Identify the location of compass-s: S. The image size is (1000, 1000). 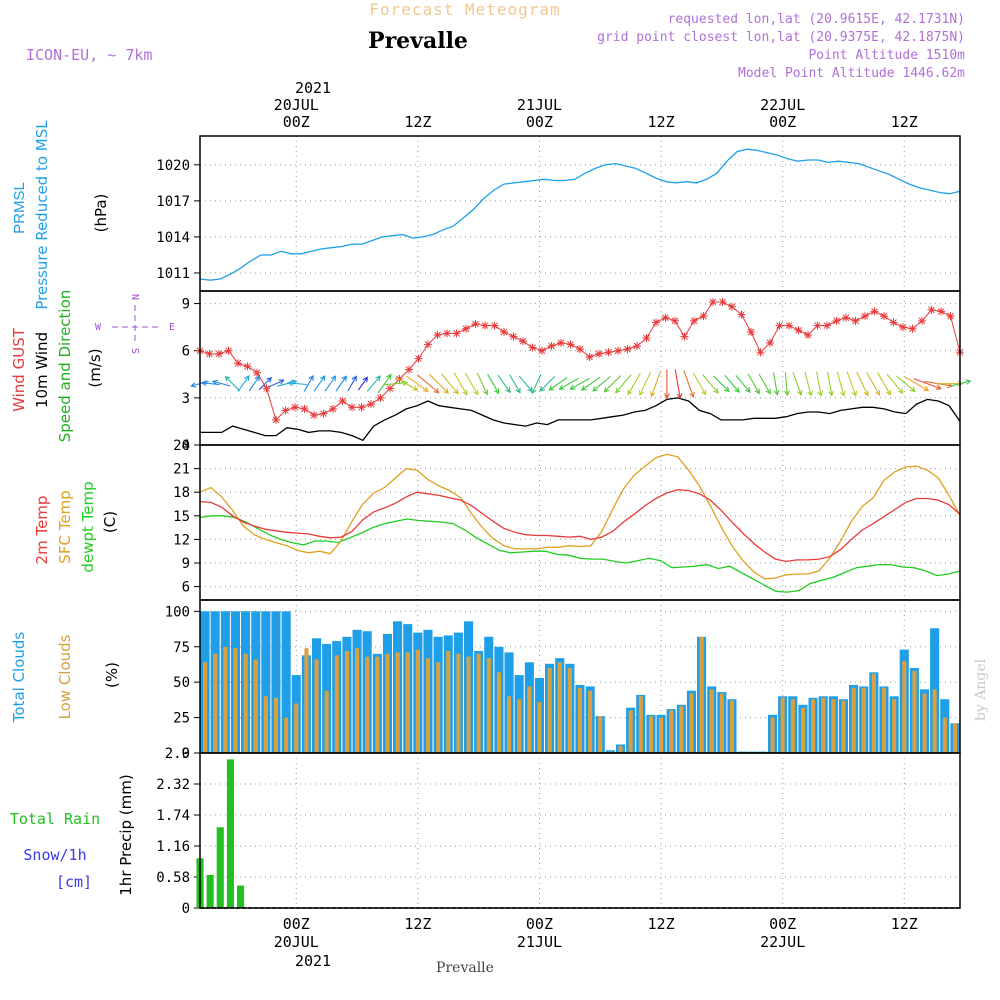
(136, 351).